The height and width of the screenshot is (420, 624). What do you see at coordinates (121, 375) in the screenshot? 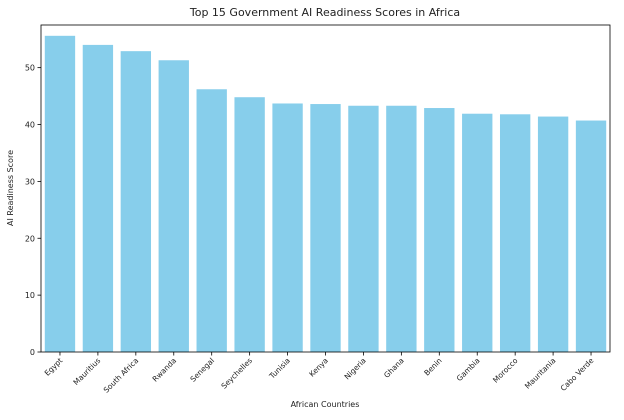
I see `x-tick-label: South Africa` at bounding box center [121, 375].